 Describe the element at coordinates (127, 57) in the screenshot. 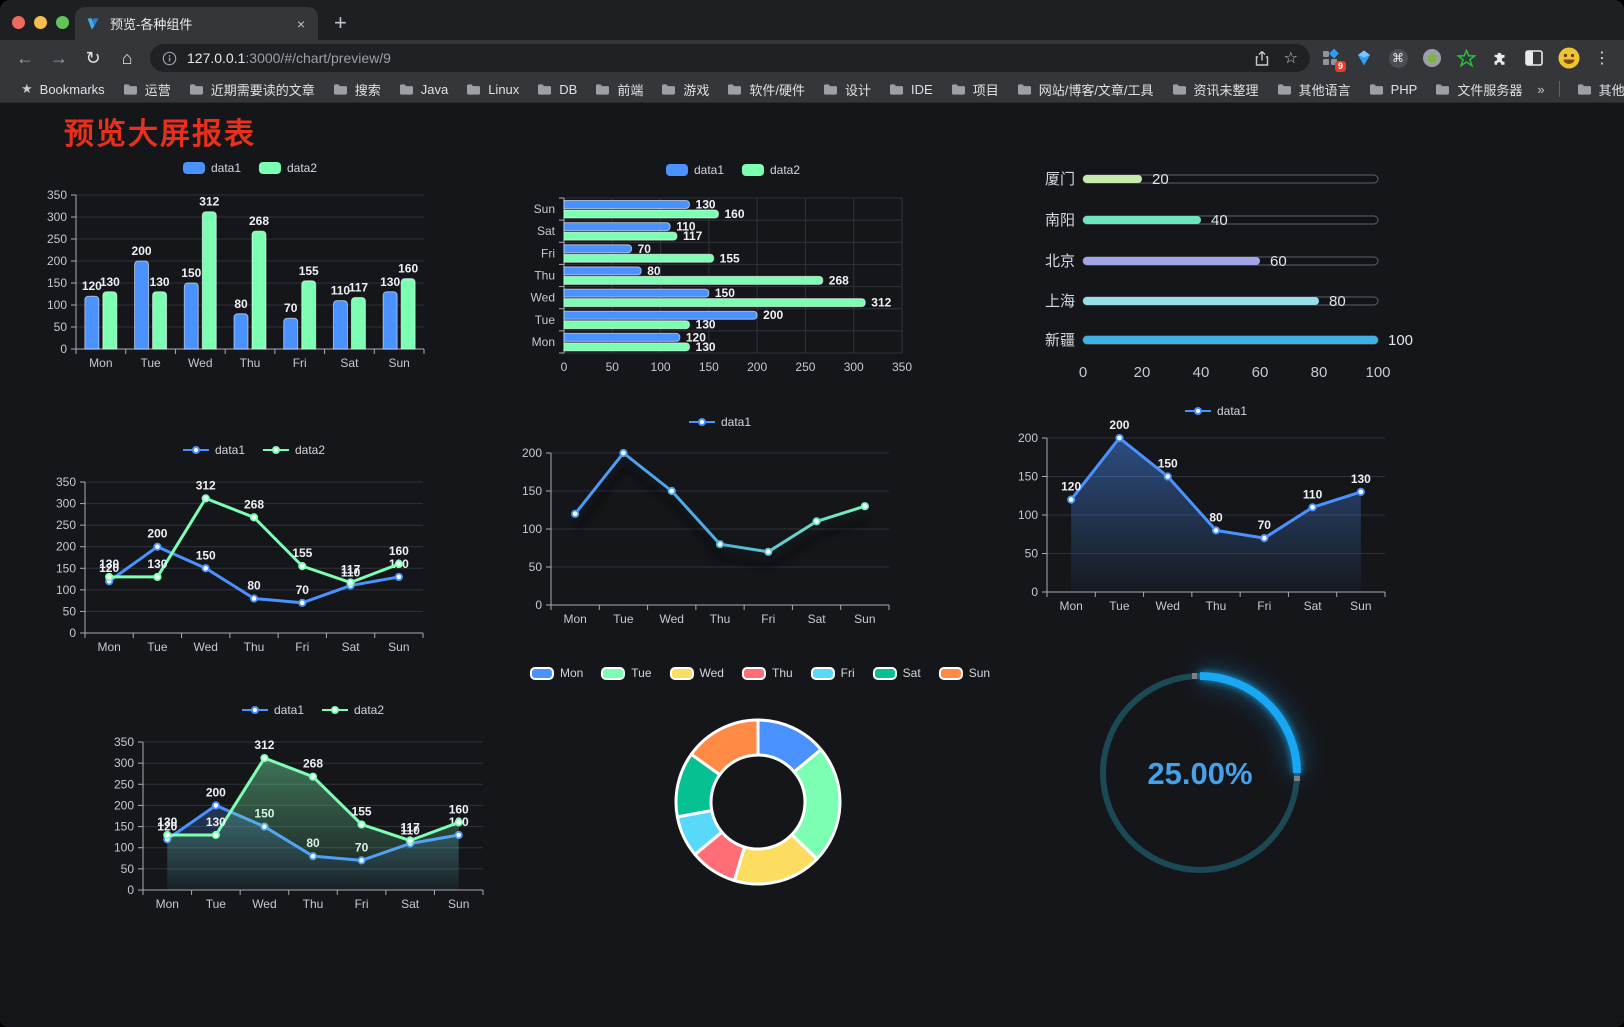

I see `home-button: ⌂` at that location.